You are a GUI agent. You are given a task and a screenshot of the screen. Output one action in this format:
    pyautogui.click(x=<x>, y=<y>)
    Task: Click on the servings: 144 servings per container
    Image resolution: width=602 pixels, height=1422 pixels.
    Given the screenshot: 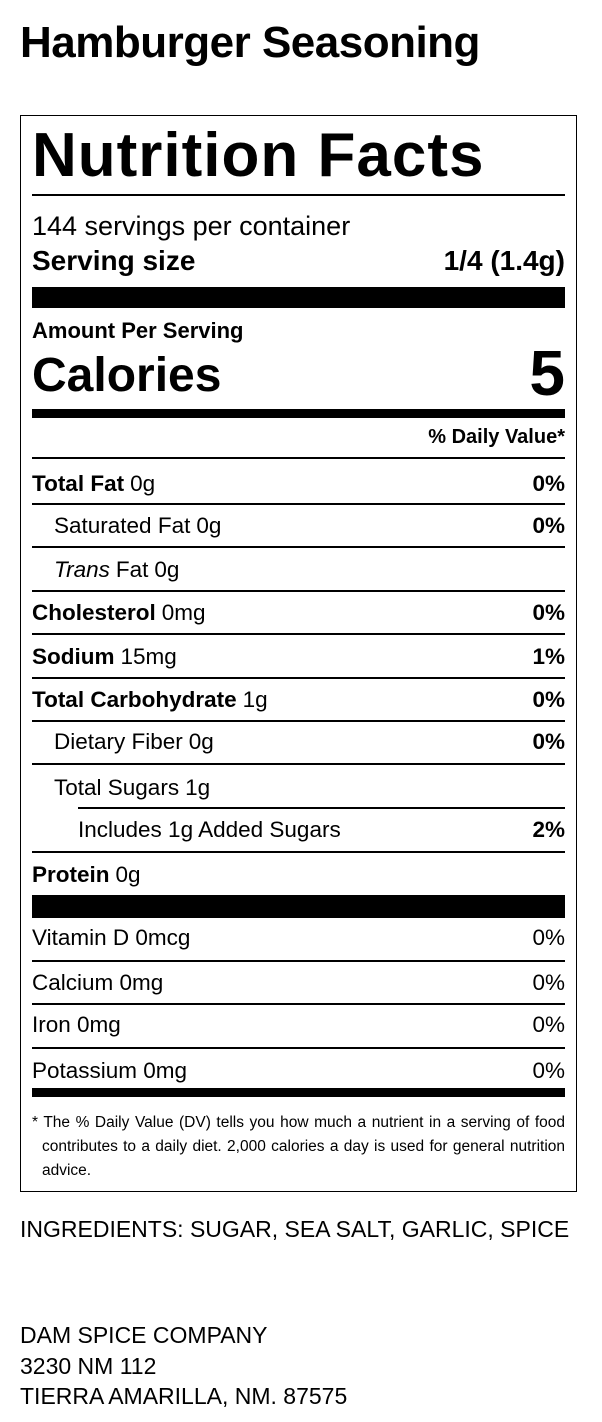 What is the action you would take?
    pyautogui.click(x=191, y=226)
    